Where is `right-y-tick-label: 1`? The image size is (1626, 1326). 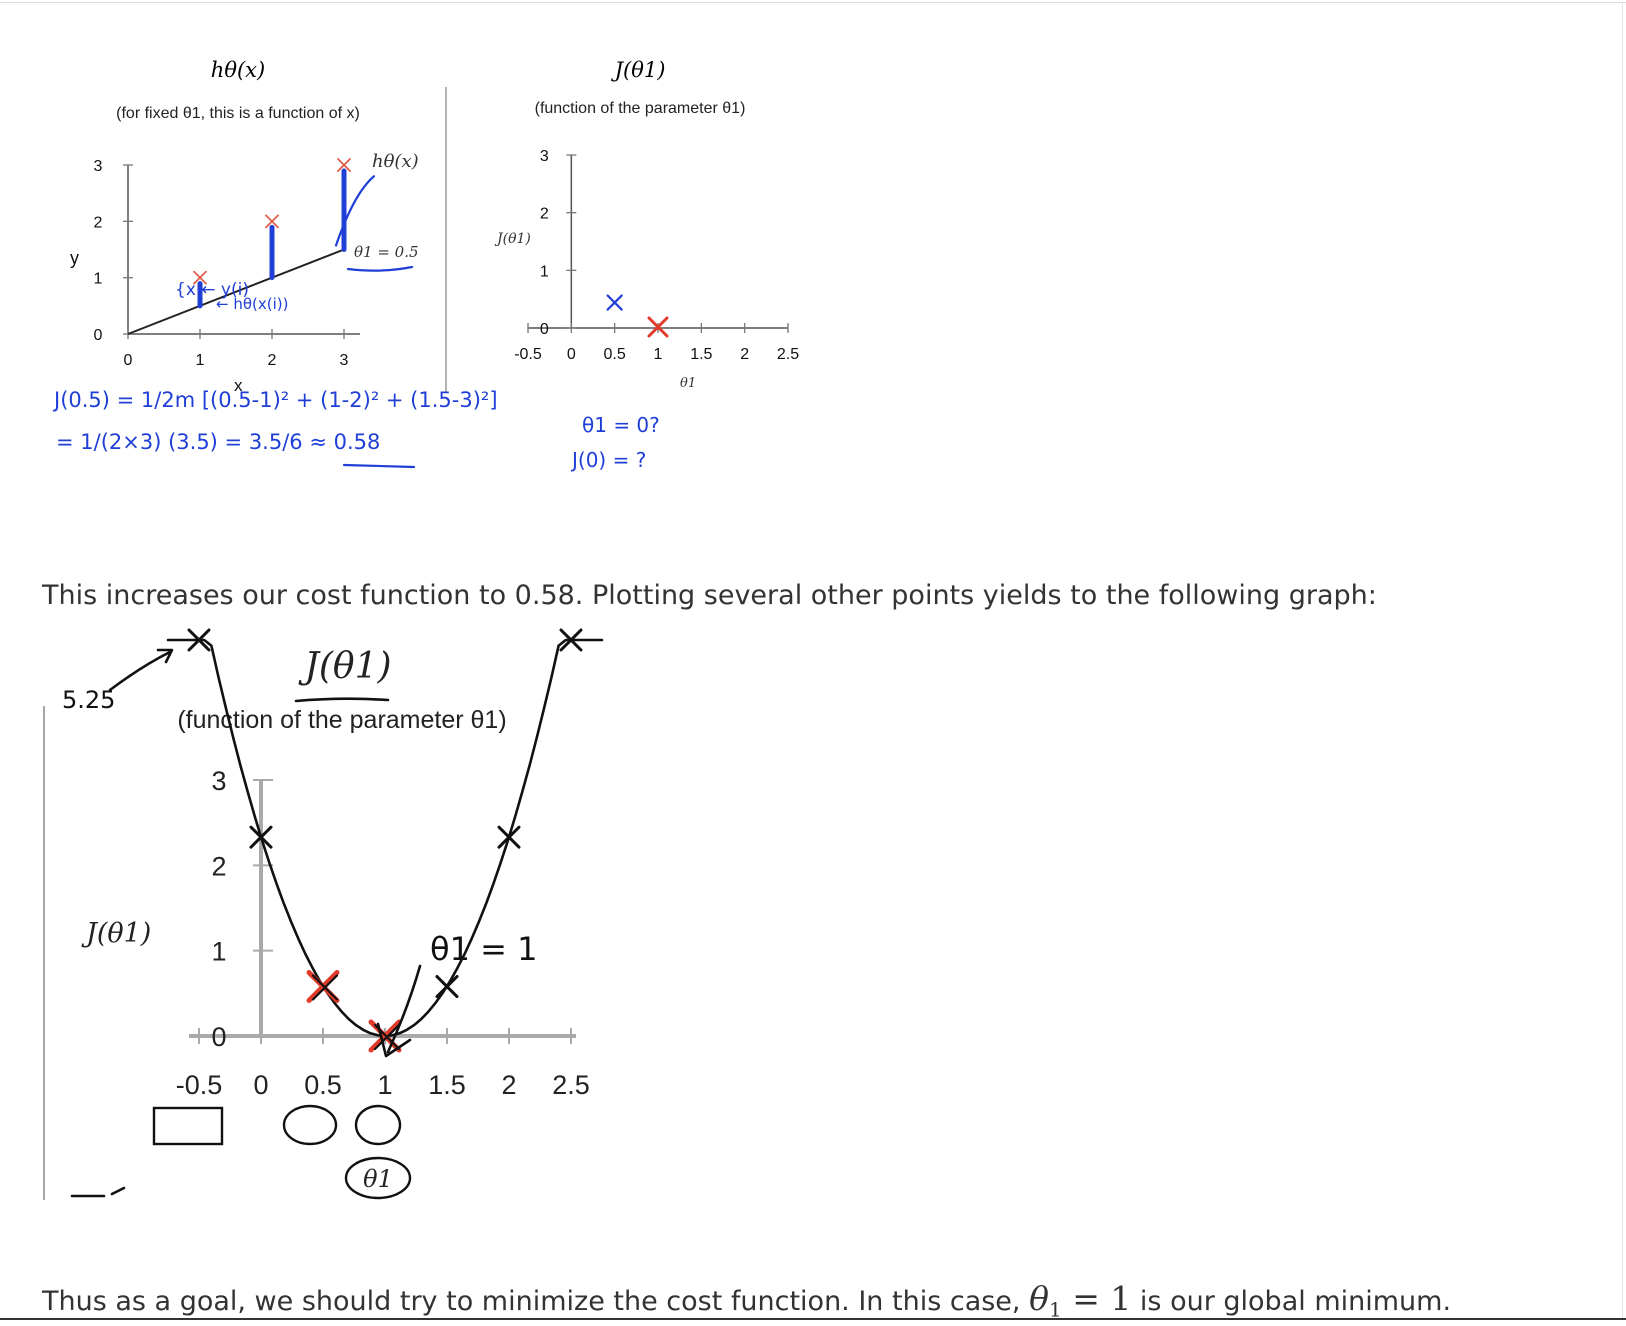
right-y-tick-label: 1 is located at coordinates (544, 271).